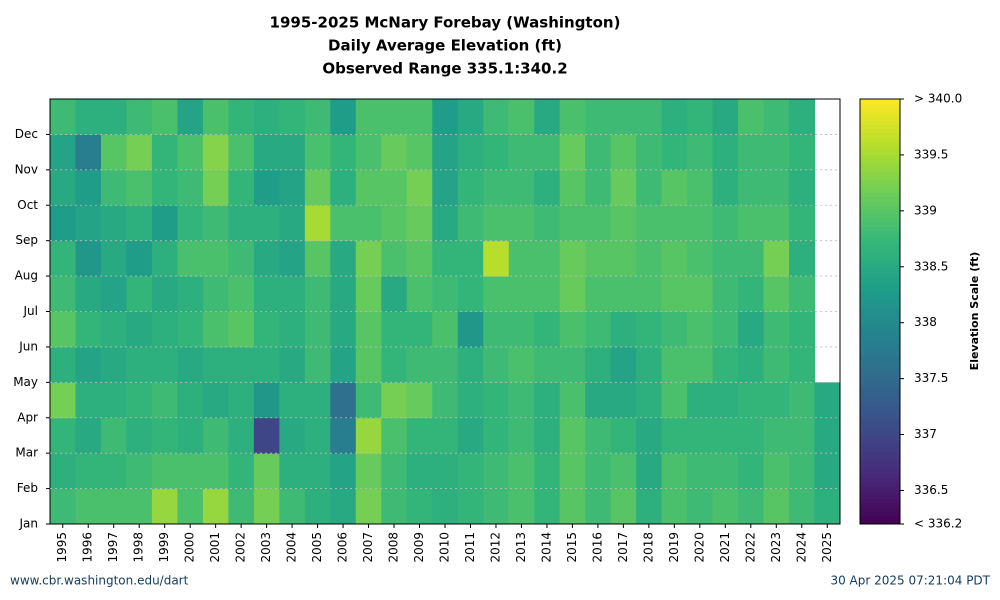 This screenshot has height=600, width=1000. Describe the element at coordinates (445, 547) in the screenshot. I see `x-tick-label: 2010` at that location.